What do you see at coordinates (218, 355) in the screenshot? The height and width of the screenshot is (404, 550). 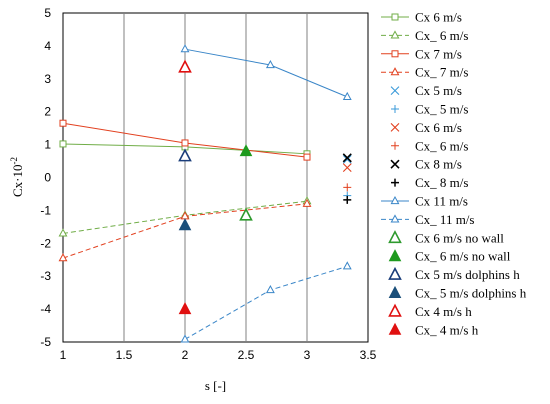 I see `x-tick-labels: 1 1.5 2 2.5 3 3.5` at bounding box center [218, 355].